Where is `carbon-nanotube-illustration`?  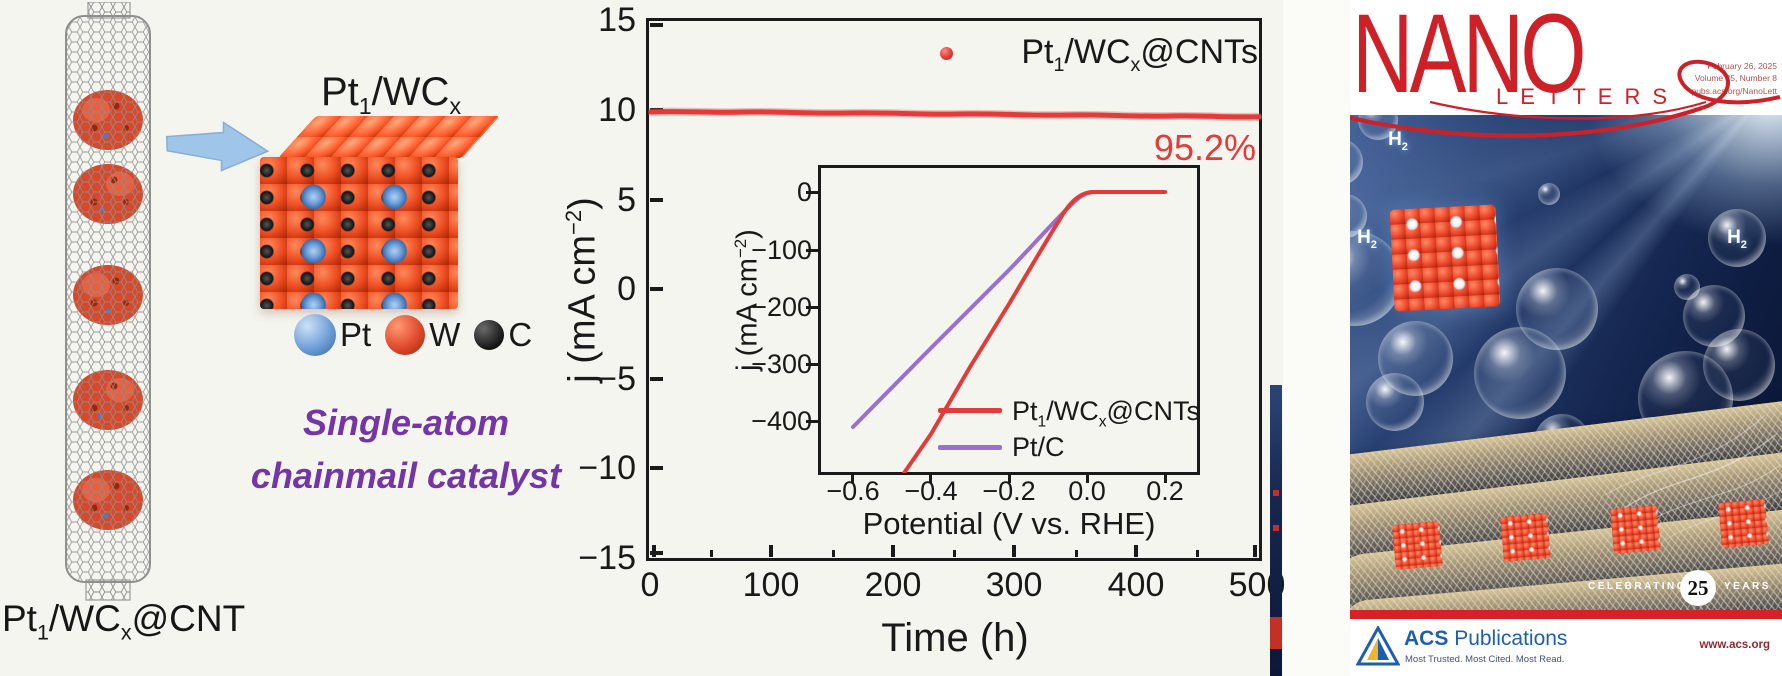
carbon-nanotube-illustration is located at coordinates (108, 301).